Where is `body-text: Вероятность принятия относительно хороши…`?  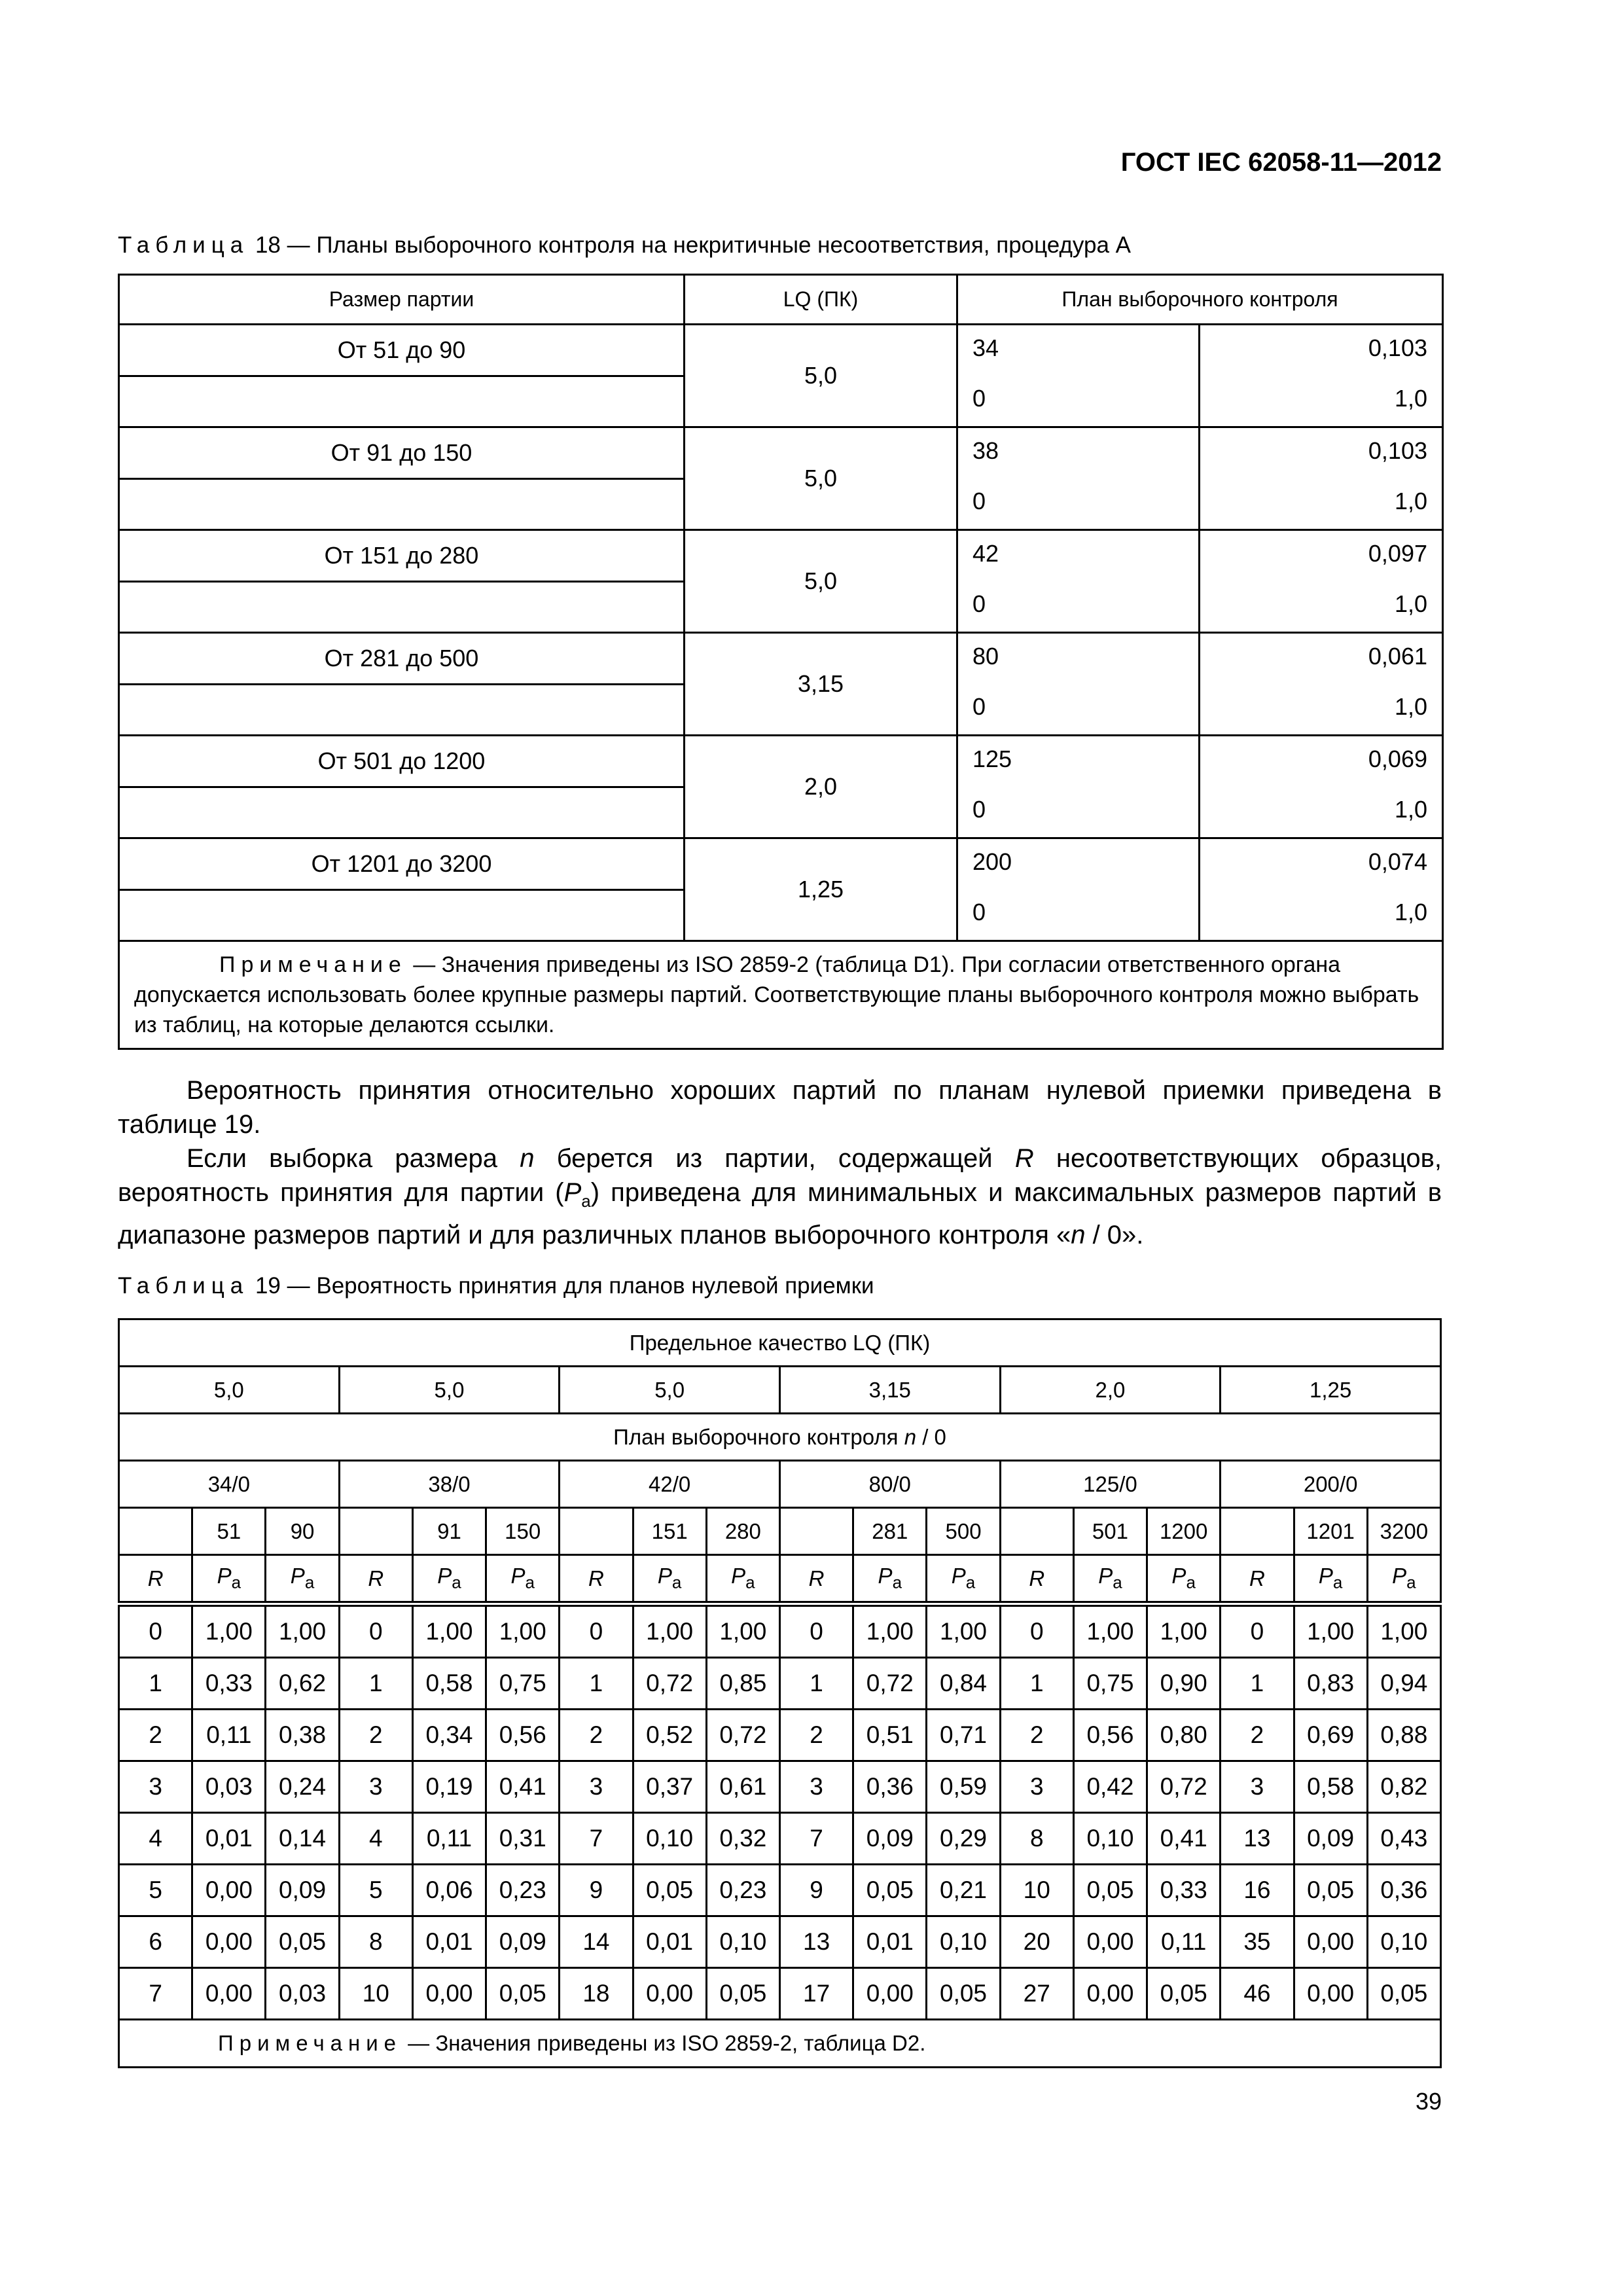 body-text: Вероятность принятия относительно хороши… is located at coordinates (780, 1162).